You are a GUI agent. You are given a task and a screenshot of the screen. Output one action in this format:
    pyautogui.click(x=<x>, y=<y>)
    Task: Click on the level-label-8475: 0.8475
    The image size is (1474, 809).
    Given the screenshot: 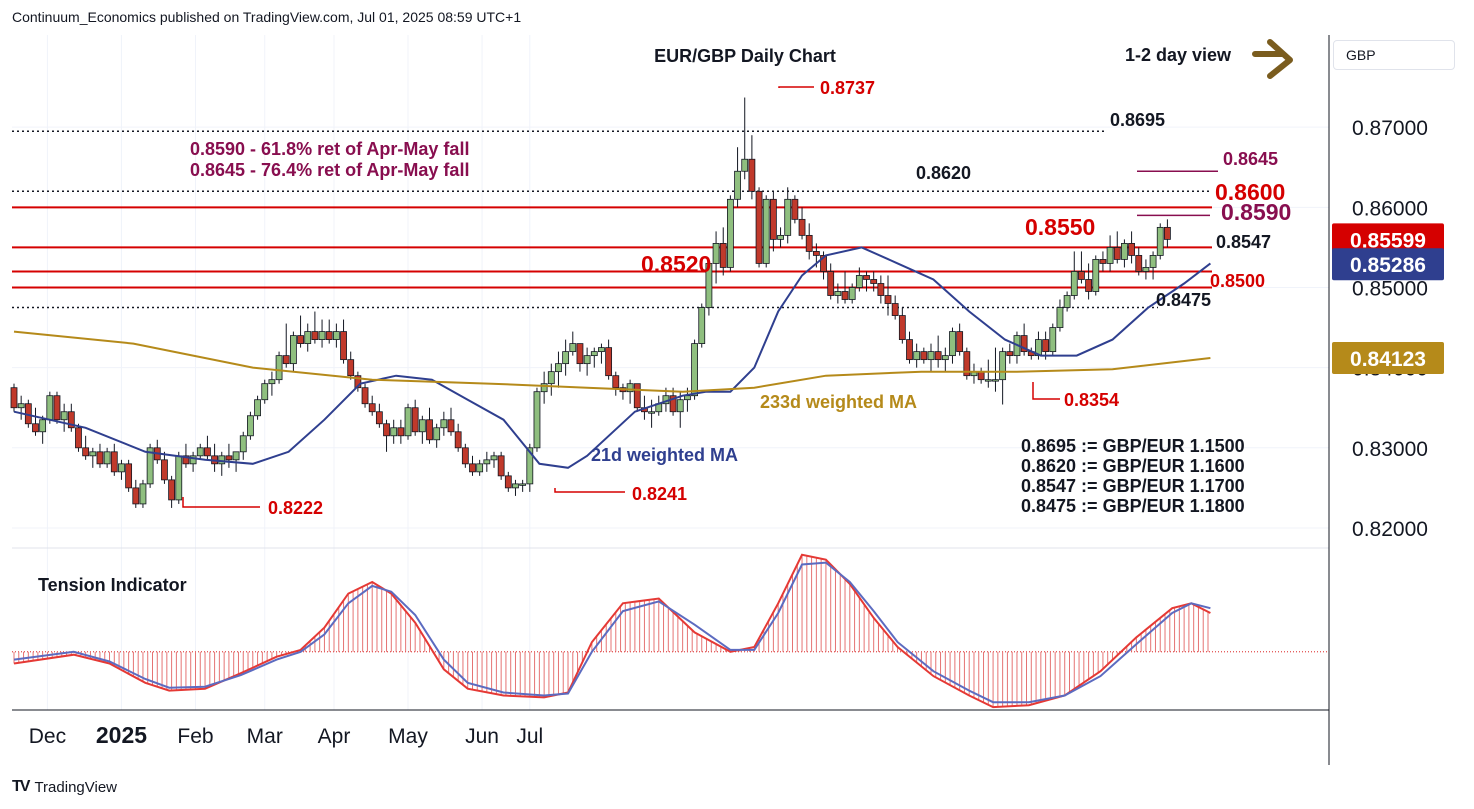 What is the action you would take?
    pyautogui.click(x=1183, y=300)
    